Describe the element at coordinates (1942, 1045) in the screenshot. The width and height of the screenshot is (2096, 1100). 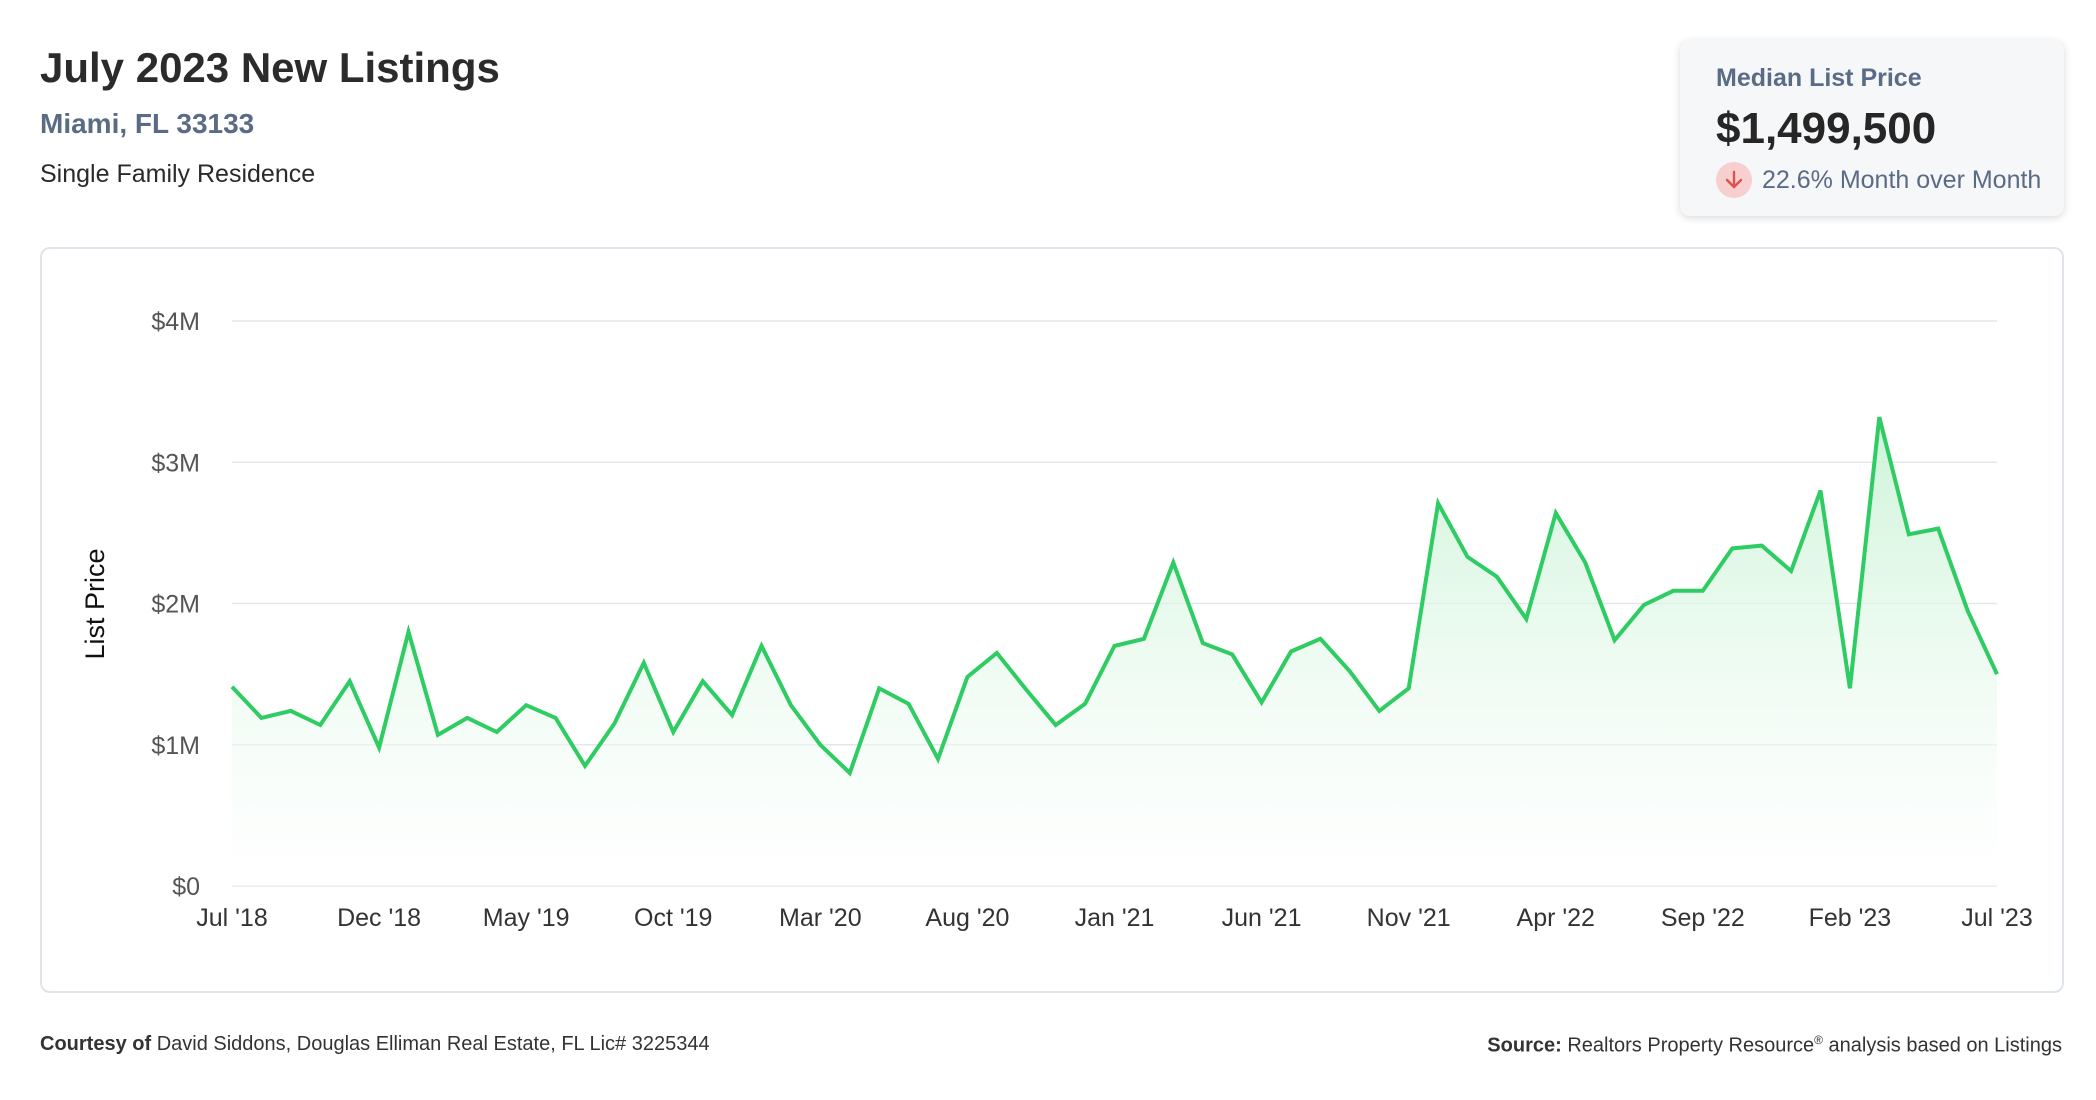
I see `source-text-suffix: analysis based on Listings` at that location.